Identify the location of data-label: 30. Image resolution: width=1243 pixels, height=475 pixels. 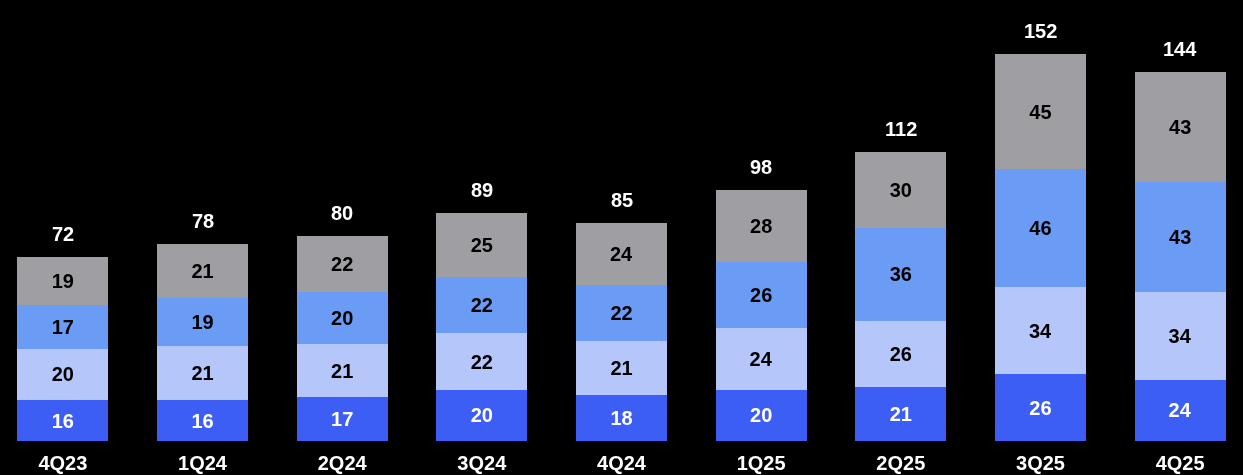
(900, 189).